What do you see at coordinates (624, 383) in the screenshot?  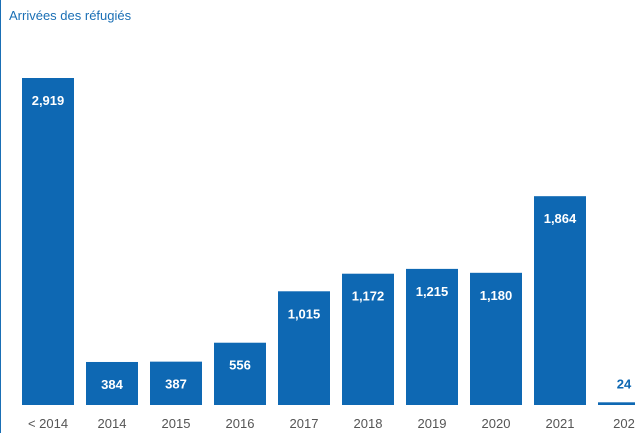 I see `bar-value-label-9: 24` at bounding box center [624, 383].